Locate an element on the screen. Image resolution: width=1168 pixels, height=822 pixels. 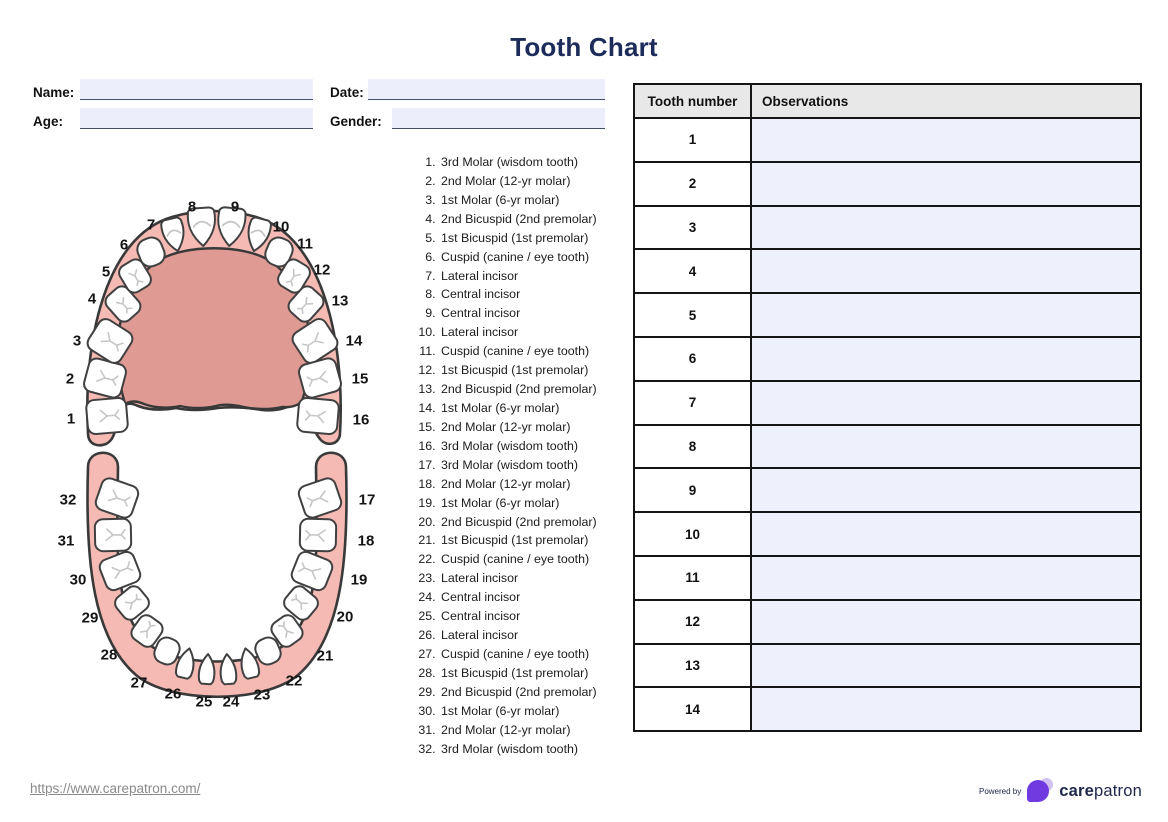
tooth-list-item-27: Cuspid (canine / eye tooth) is located at coordinates (531, 654).